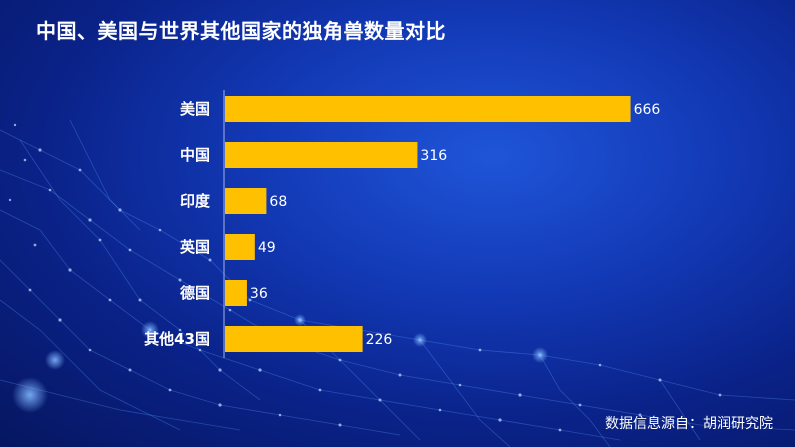  I want to click on category-label: 英国, so click(195, 247).